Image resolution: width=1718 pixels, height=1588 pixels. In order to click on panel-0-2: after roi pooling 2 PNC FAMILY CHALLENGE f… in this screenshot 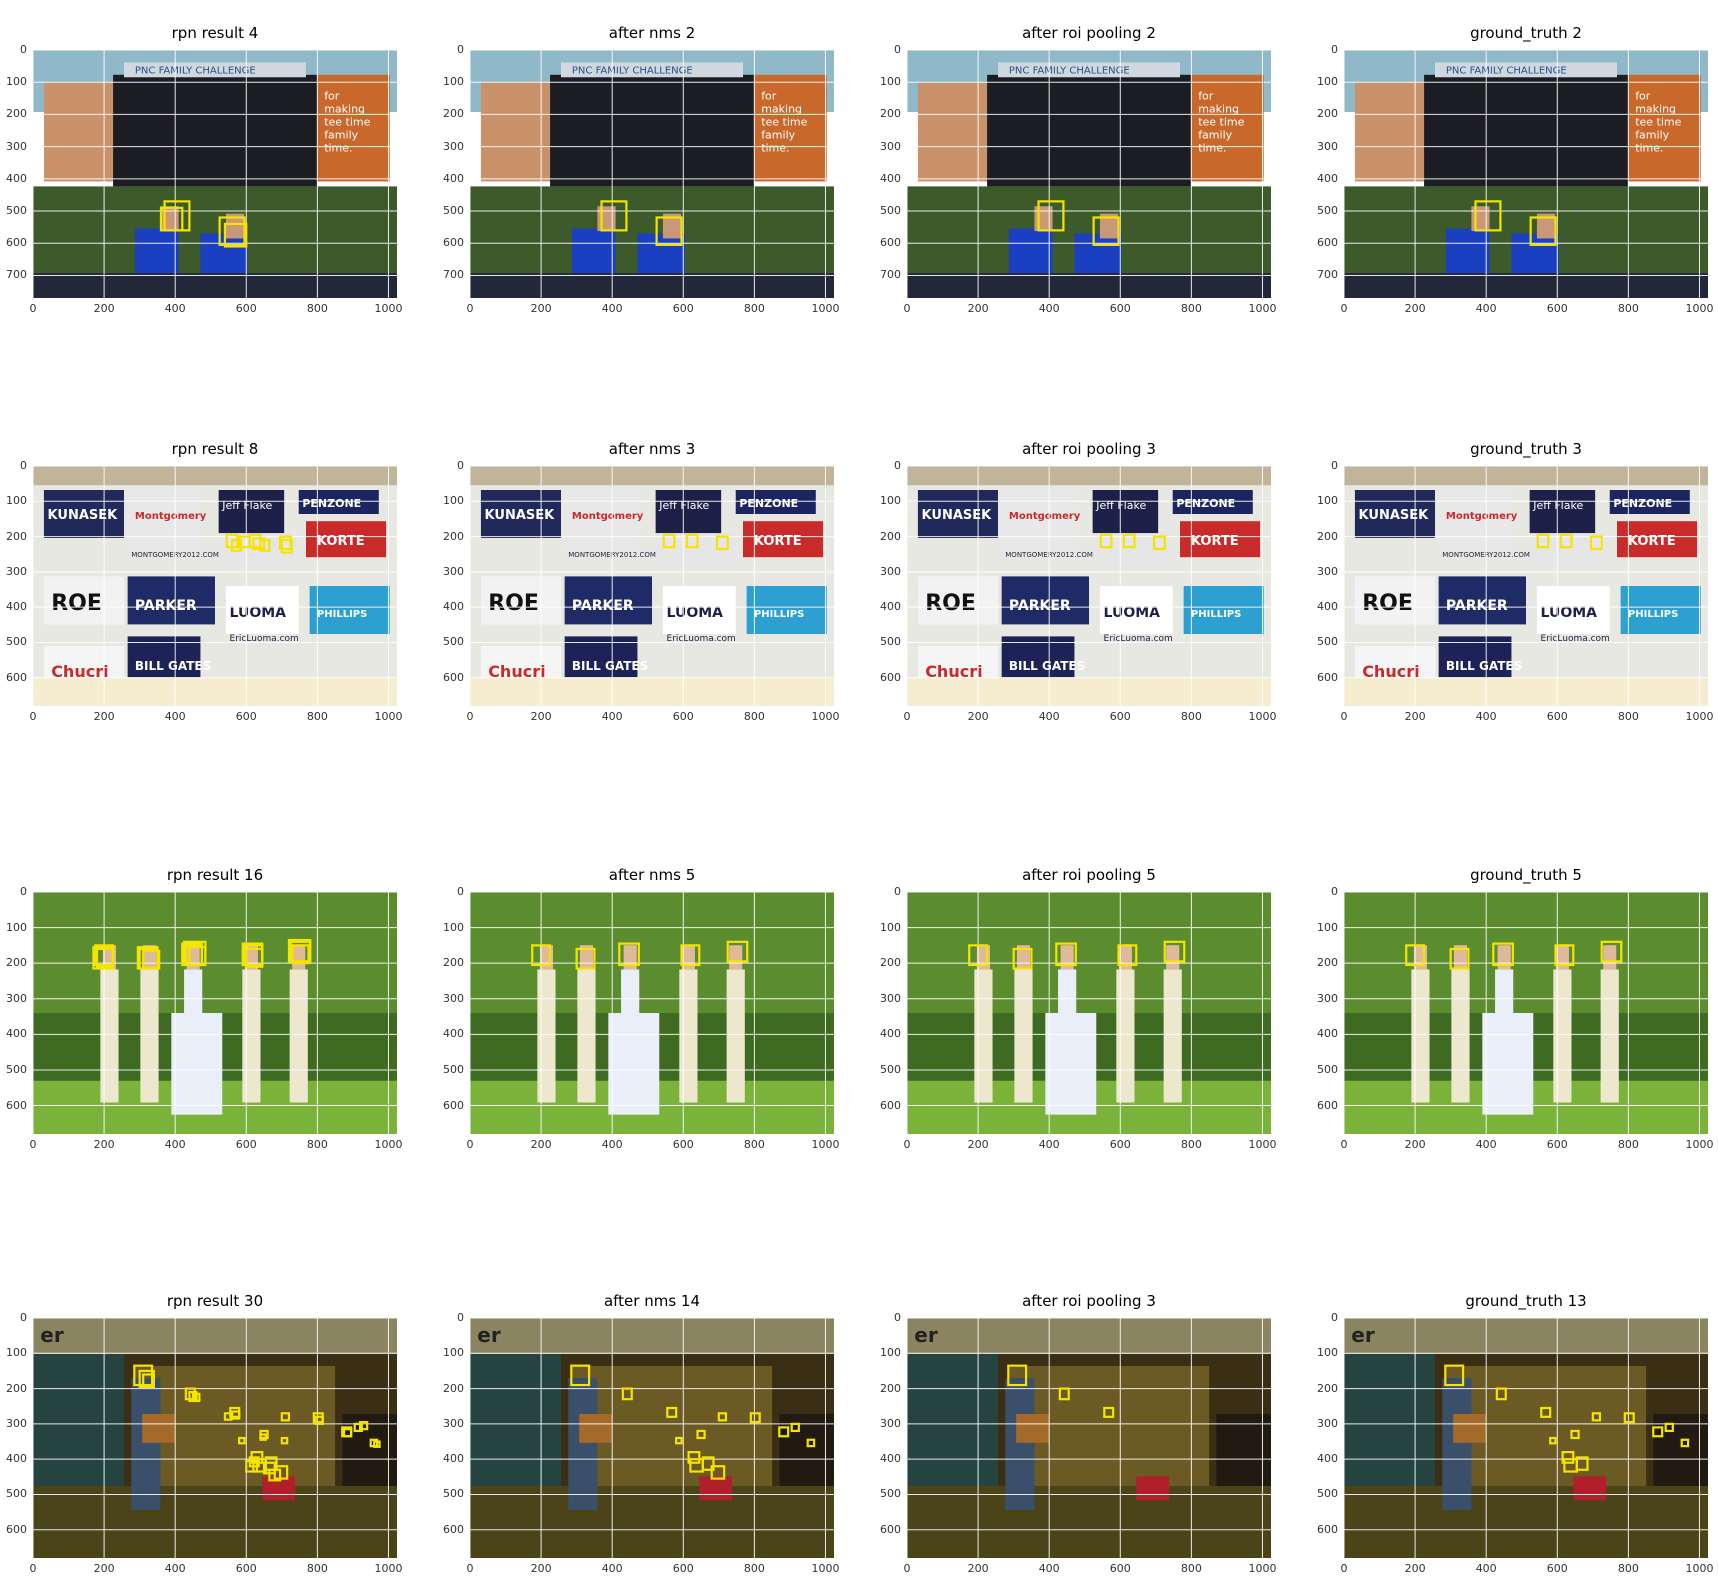, I will do `click(1089, 174)`.